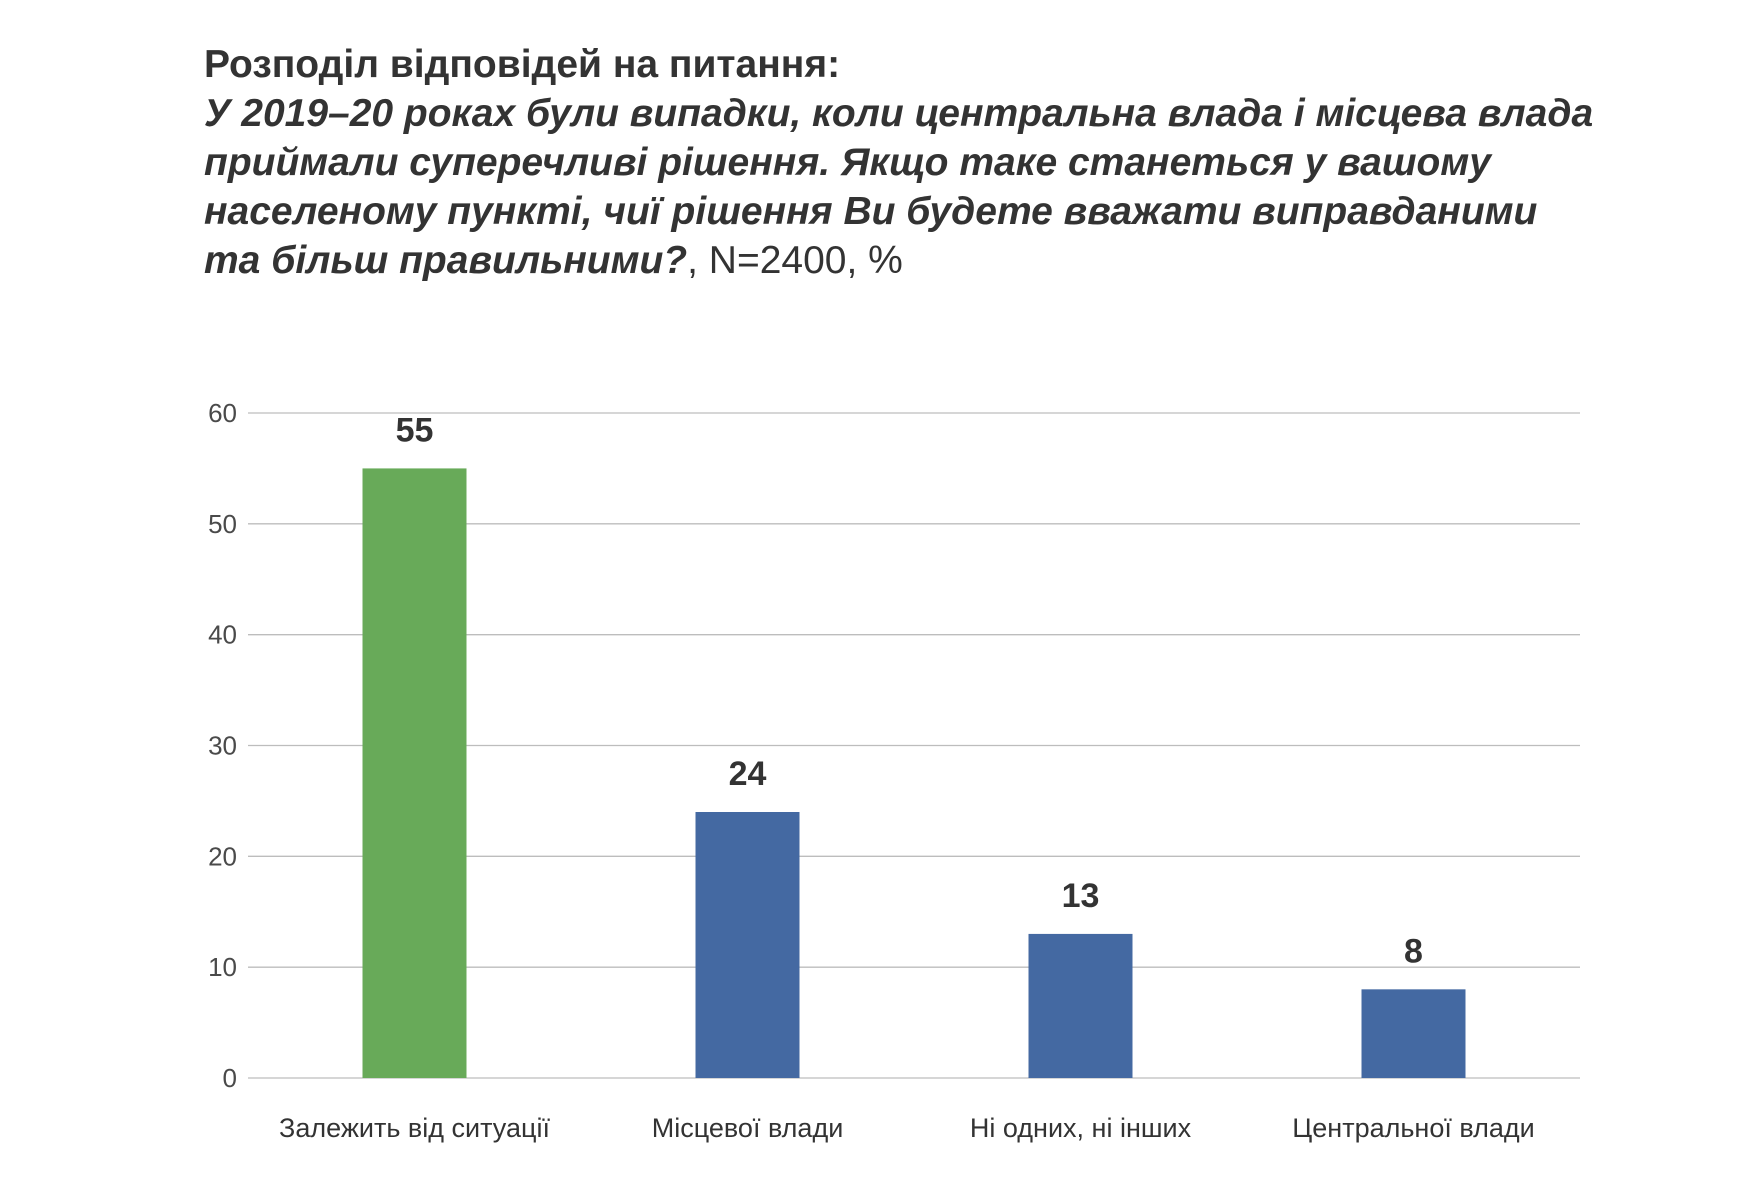  What do you see at coordinates (222, 856) in the screenshot?
I see `y-tick-label: 20` at bounding box center [222, 856].